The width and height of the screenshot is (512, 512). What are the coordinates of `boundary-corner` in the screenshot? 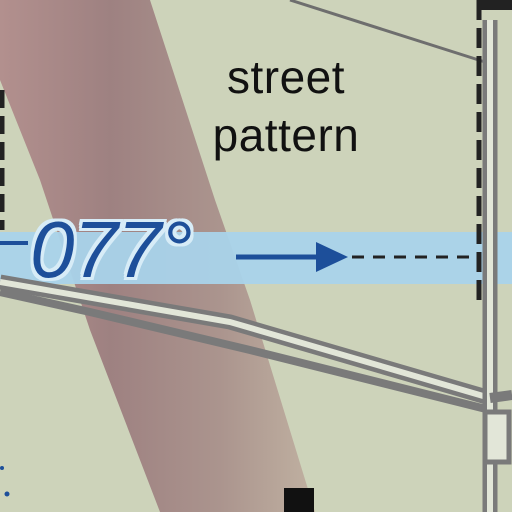 It's located at (495, 5).